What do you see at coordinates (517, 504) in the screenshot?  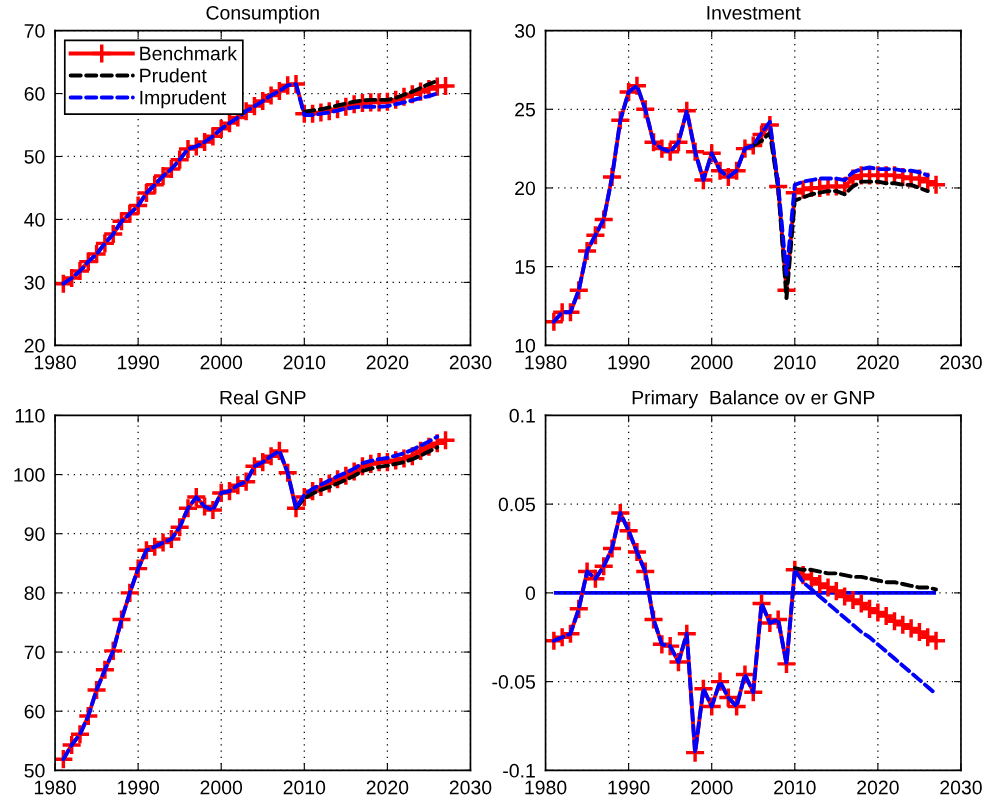 I see `y-tick-label: 0.05` at bounding box center [517, 504].